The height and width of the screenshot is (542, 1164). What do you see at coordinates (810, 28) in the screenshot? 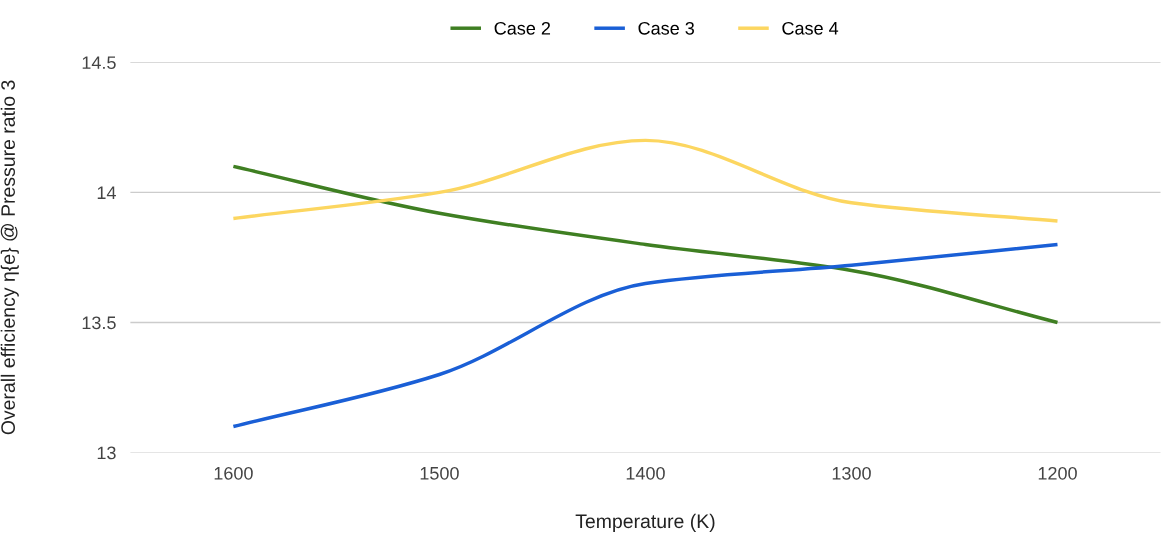
I see `legend-label: Case 4` at bounding box center [810, 28].